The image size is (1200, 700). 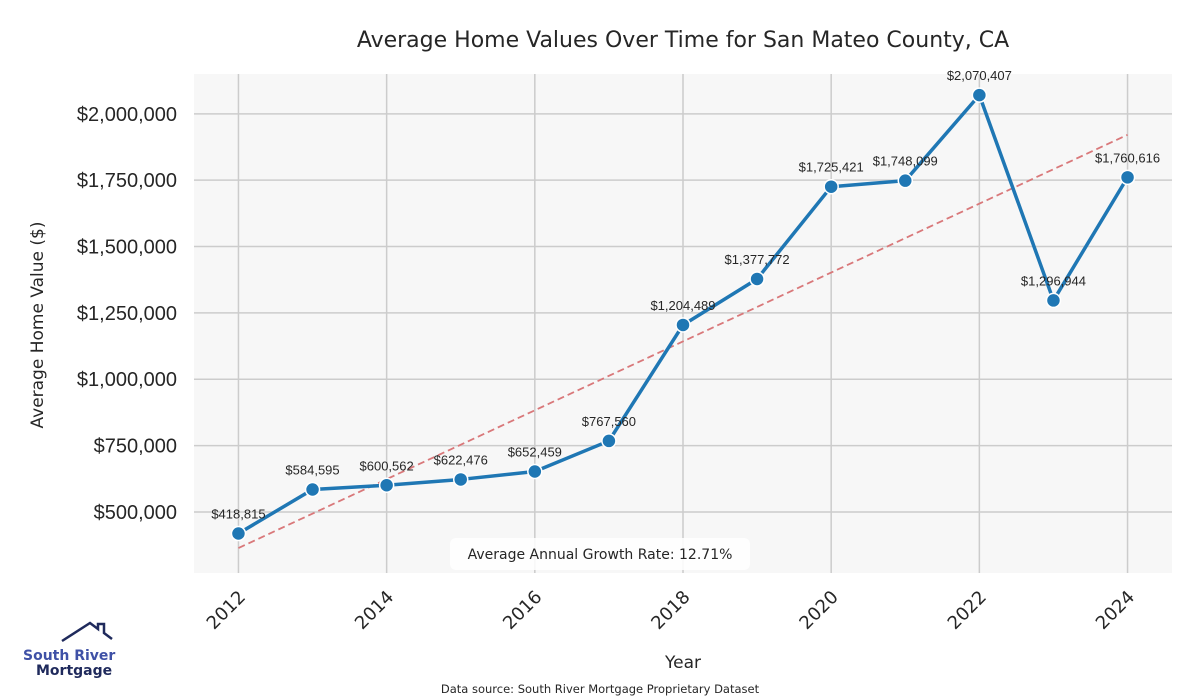 I want to click on y-tick-label: $1,500,000, so click(x=127, y=248).